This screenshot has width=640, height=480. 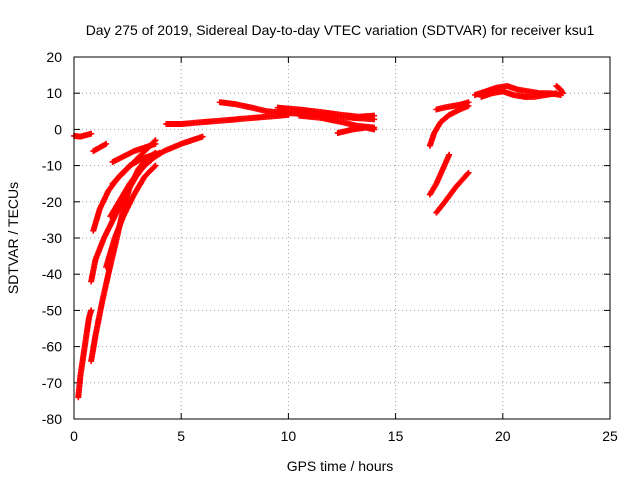 What do you see at coordinates (52, 347) in the screenshot?
I see `y-tick-label: -60` at bounding box center [52, 347].